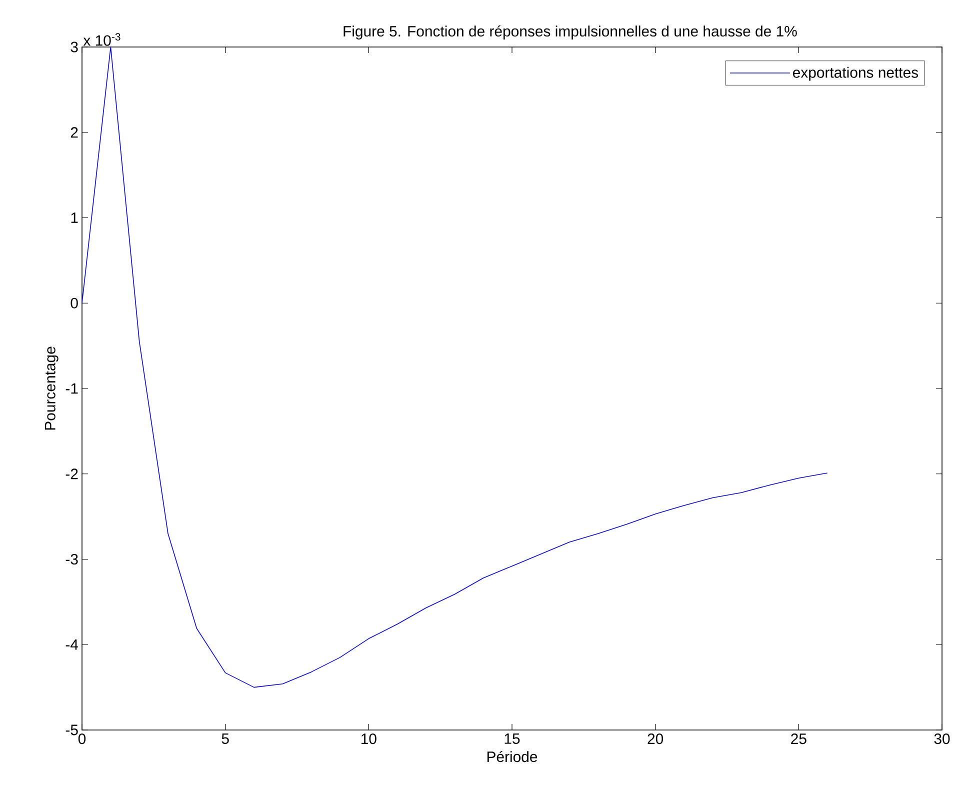 The image size is (975, 805). What do you see at coordinates (74, 47) in the screenshot?
I see `y-tick-label: 3` at bounding box center [74, 47].